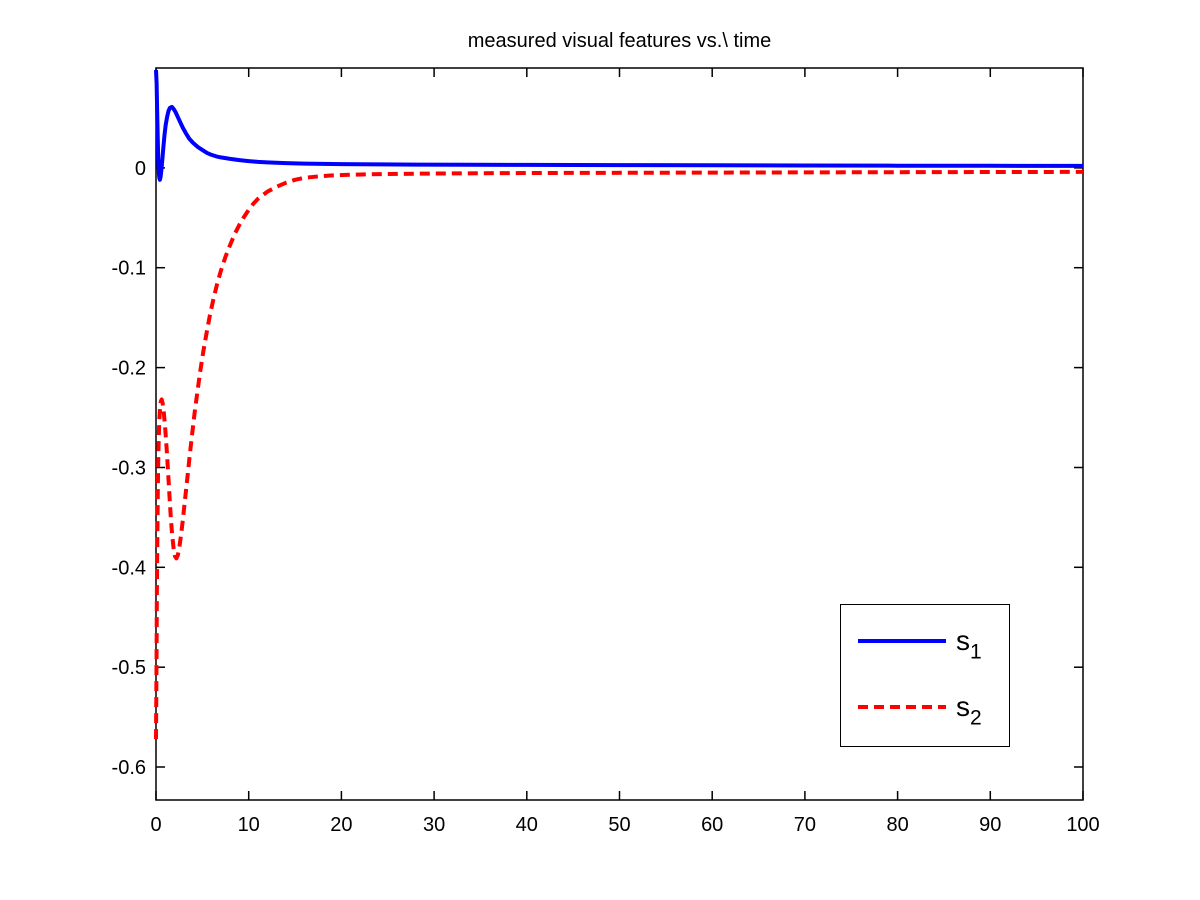 The image size is (1200, 900). Describe the element at coordinates (712, 825) in the screenshot. I see `x-tick-label: 60` at that location.